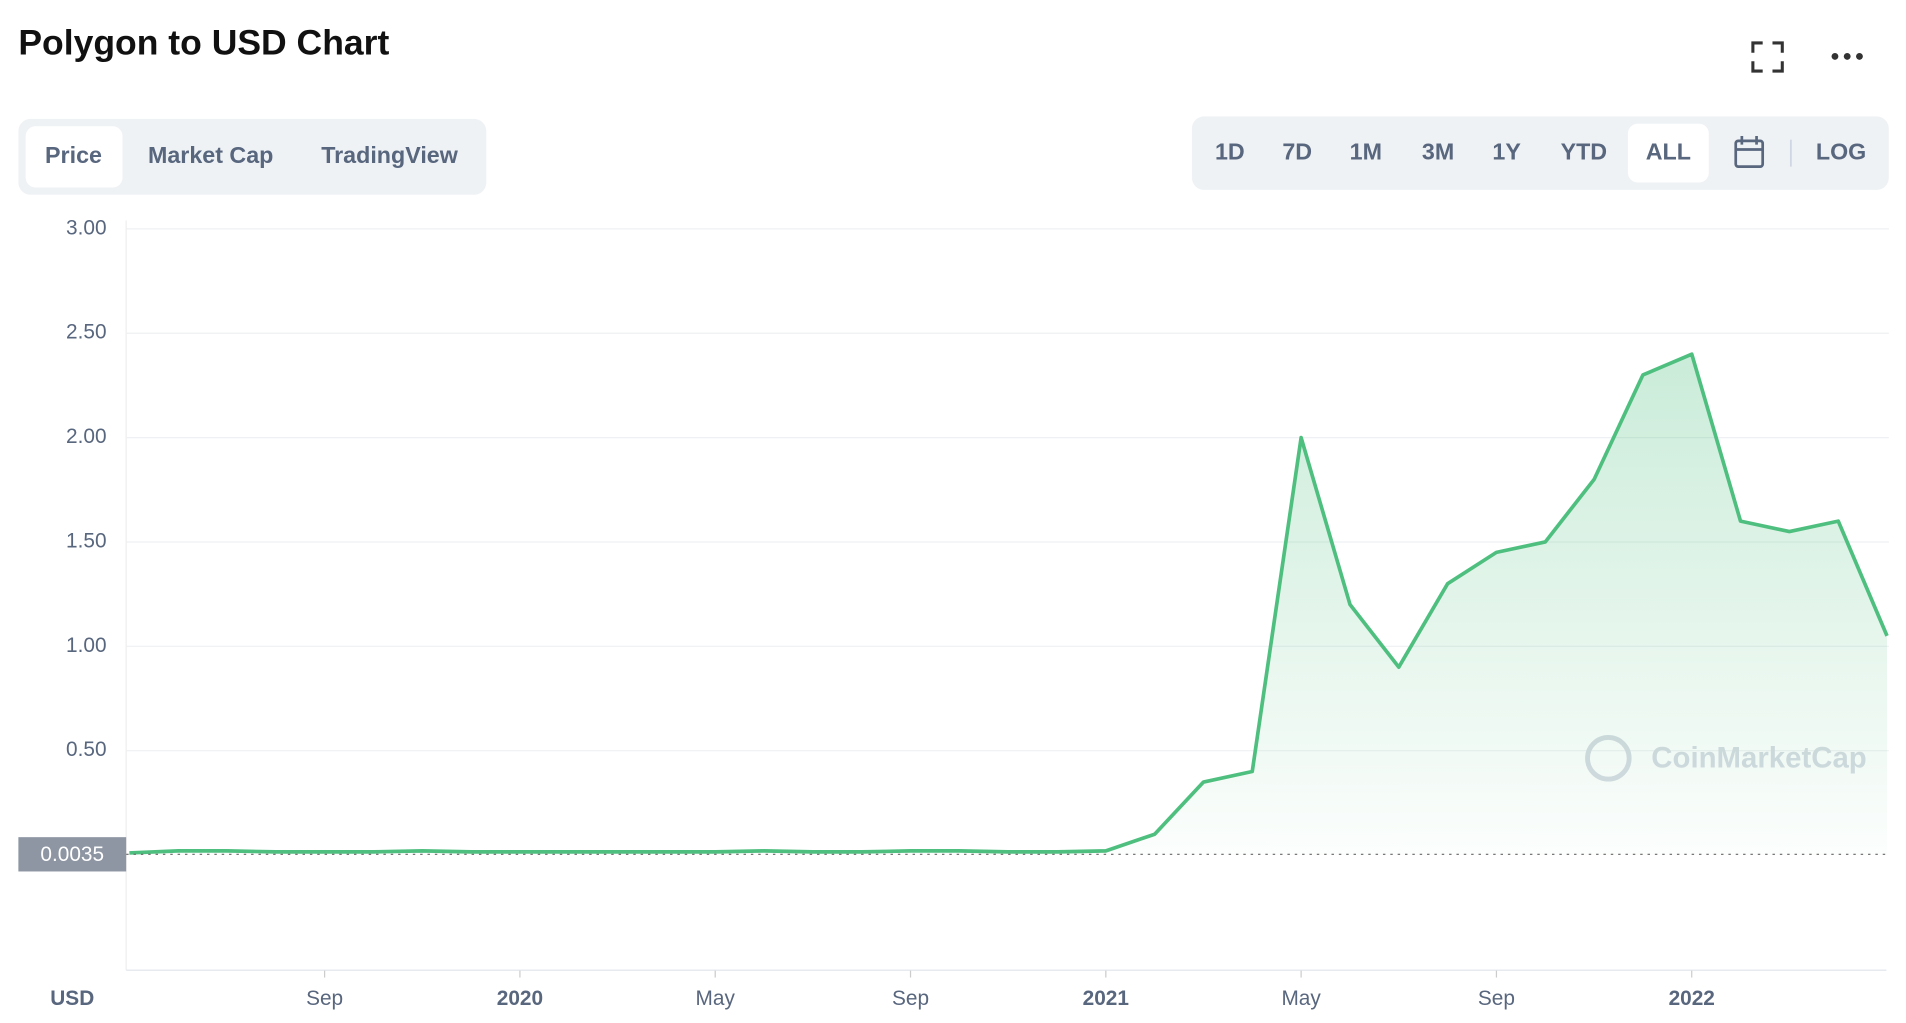 The width and height of the screenshot is (1906, 1023). What do you see at coordinates (86, 227) in the screenshot?
I see `y-tick-label: 3.00` at bounding box center [86, 227].